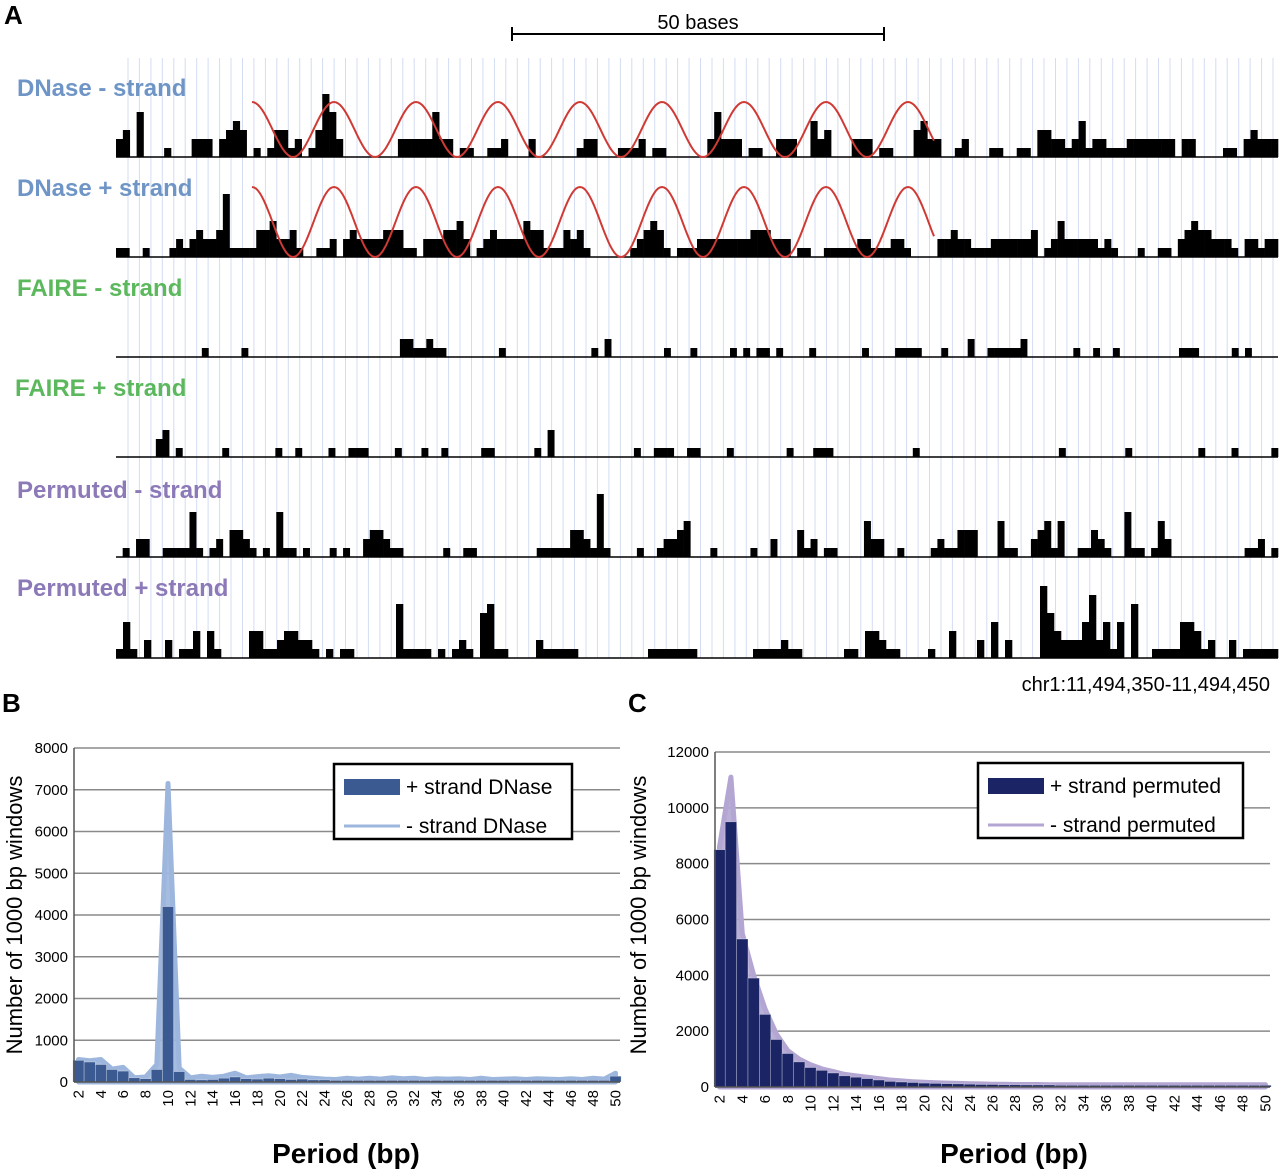  Describe the element at coordinates (437, 1098) in the screenshot. I see `x-tick-label: 34` at that location.